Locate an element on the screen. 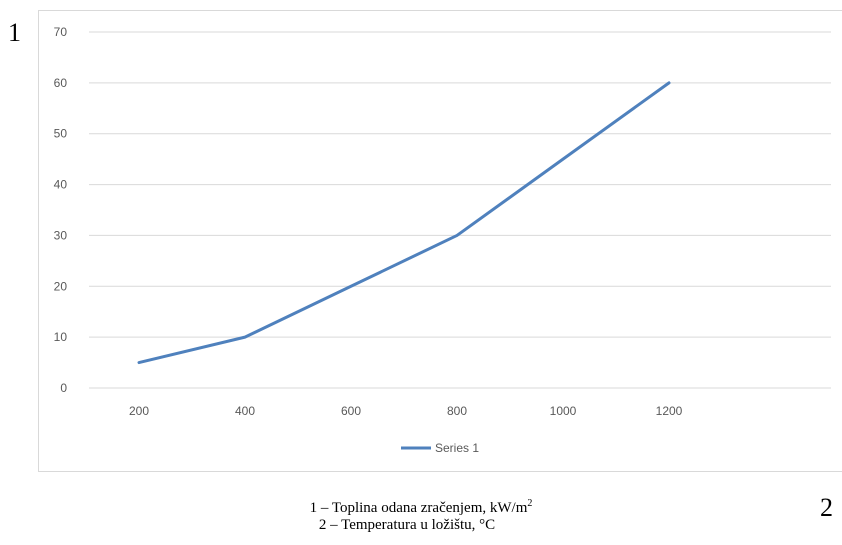 The height and width of the screenshot is (545, 842). y-axis-number-label: 1 is located at coordinates (14, 32).